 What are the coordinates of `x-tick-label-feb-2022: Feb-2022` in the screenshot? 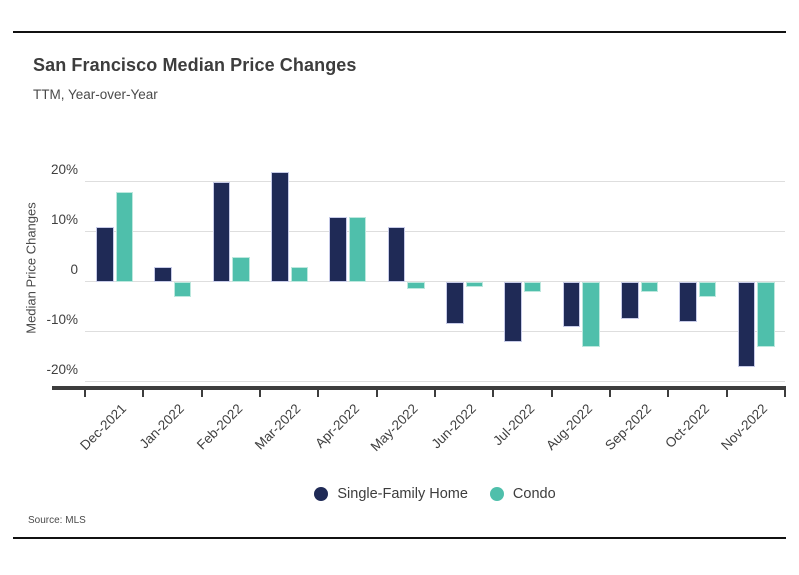 It's located at (219, 427).